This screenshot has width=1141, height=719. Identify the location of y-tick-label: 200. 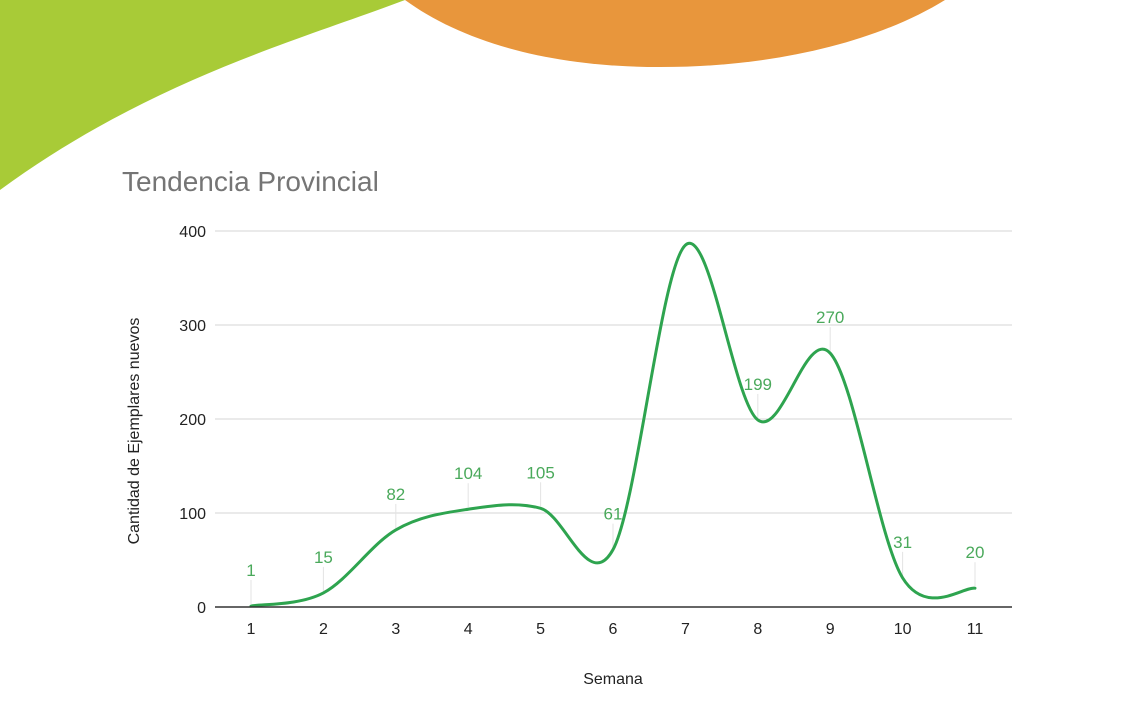
(192, 420).